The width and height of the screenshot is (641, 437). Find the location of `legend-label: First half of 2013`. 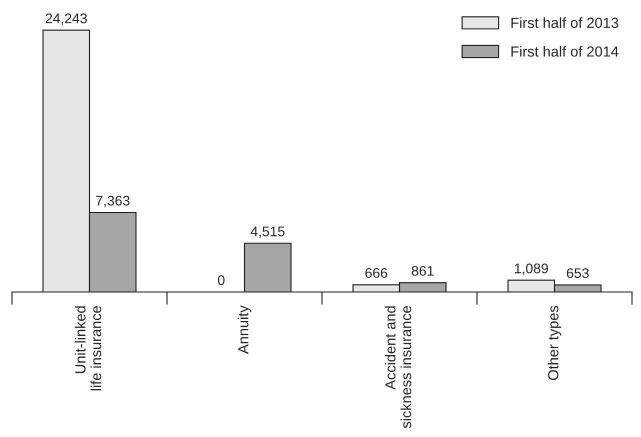

legend-label: First half of 2013 is located at coordinates (564, 22).